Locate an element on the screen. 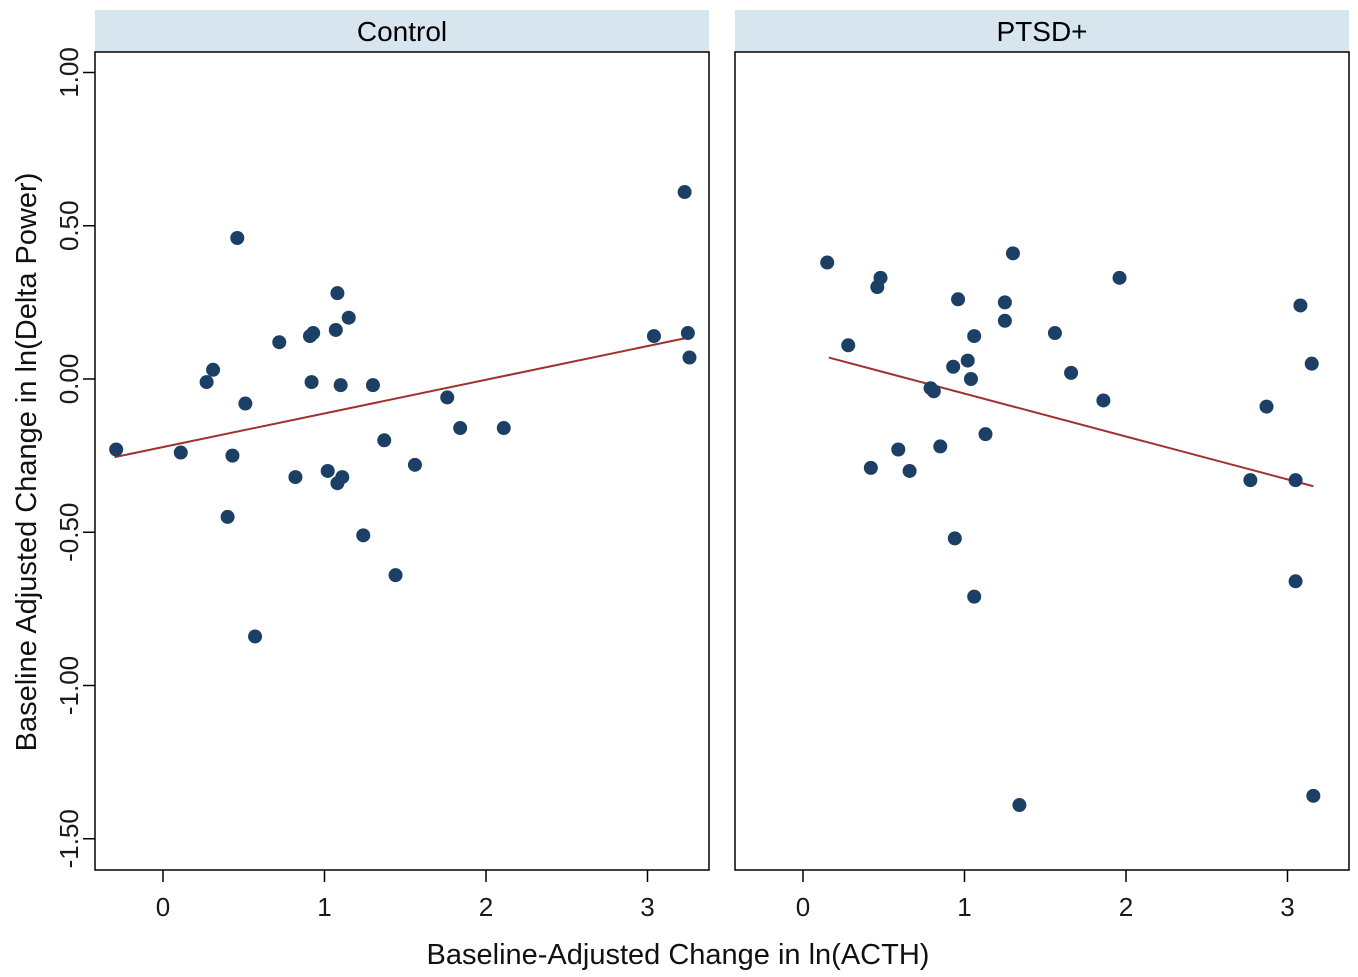 This screenshot has width=1358, height=977. fit-line-ptsd is located at coordinates (1071, 422).